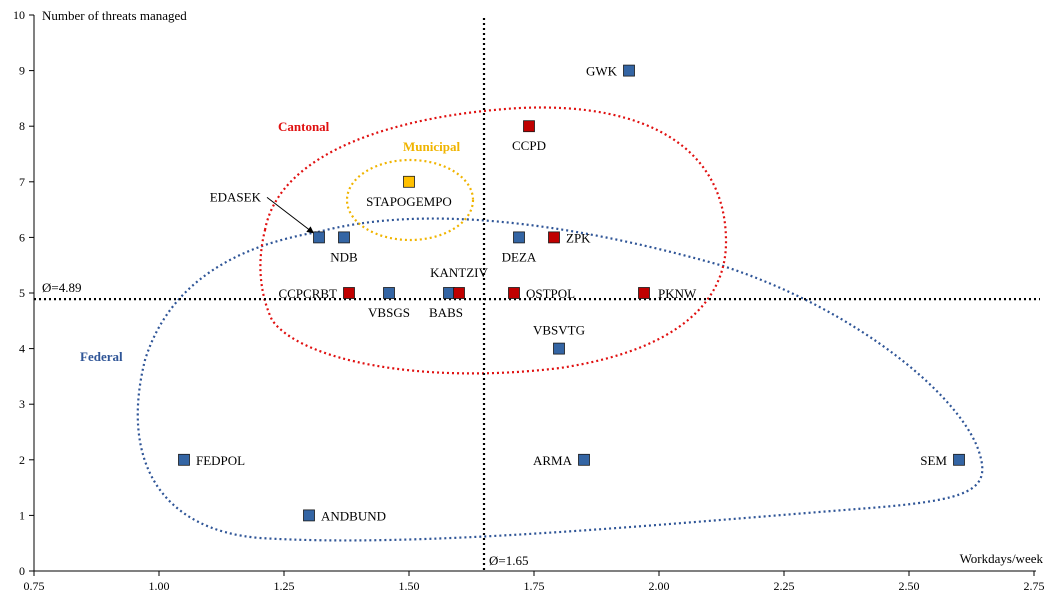 This screenshot has height=598, width=1059. Describe the element at coordinates (449, 293) in the screenshot. I see `point-marker-babs` at that location.